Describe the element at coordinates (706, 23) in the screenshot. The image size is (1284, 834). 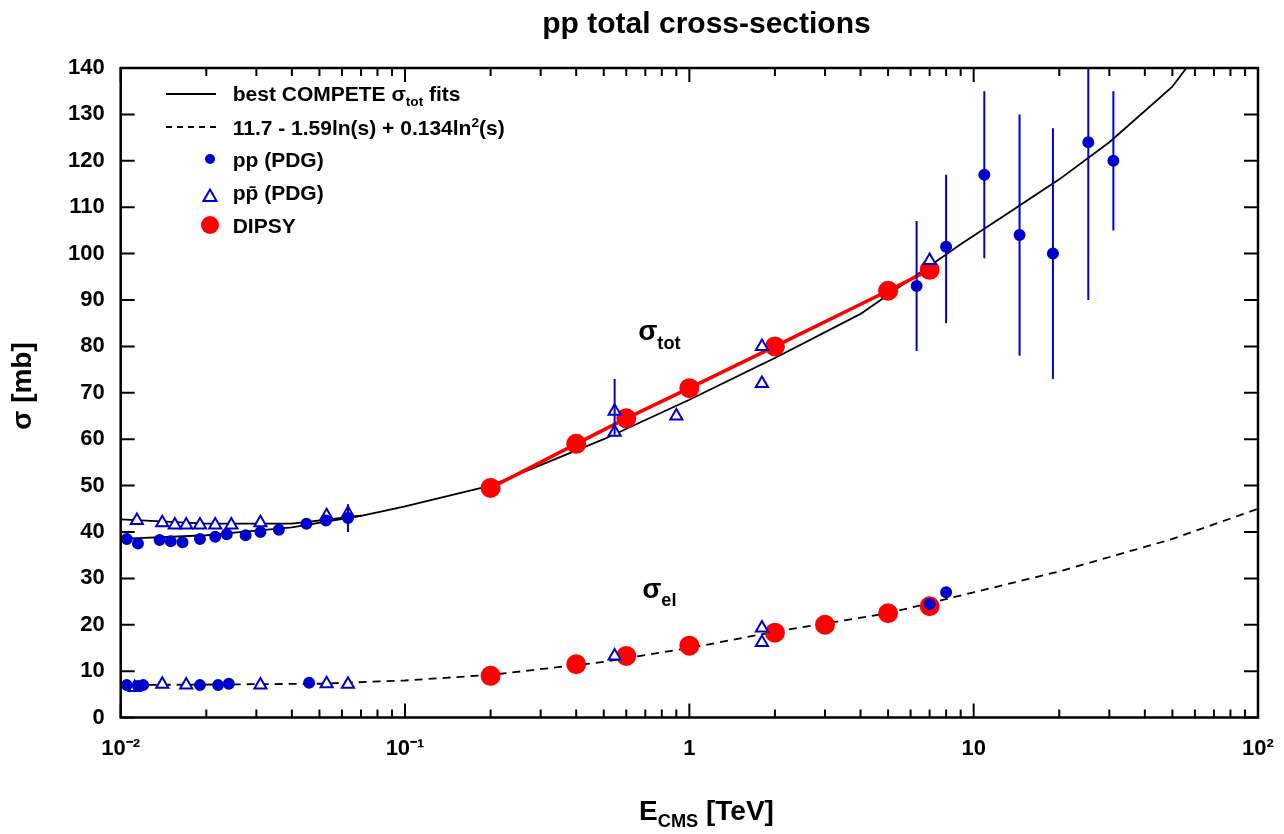
I see `chart-title: pp total cross-sections` at that location.